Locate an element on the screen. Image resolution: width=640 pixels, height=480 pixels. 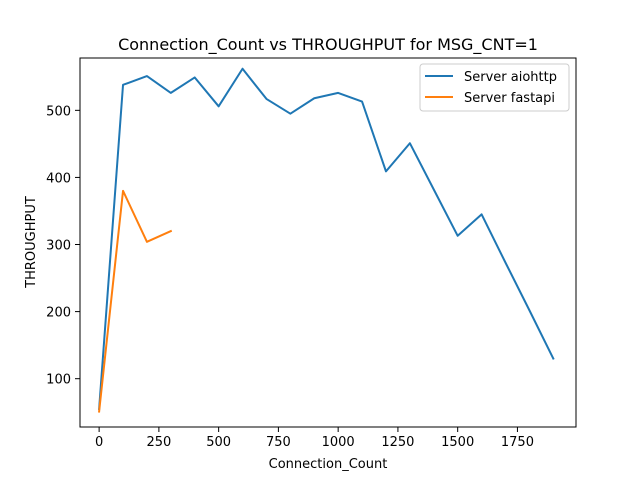
x-tick-label: 500 is located at coordinates (218, 442).